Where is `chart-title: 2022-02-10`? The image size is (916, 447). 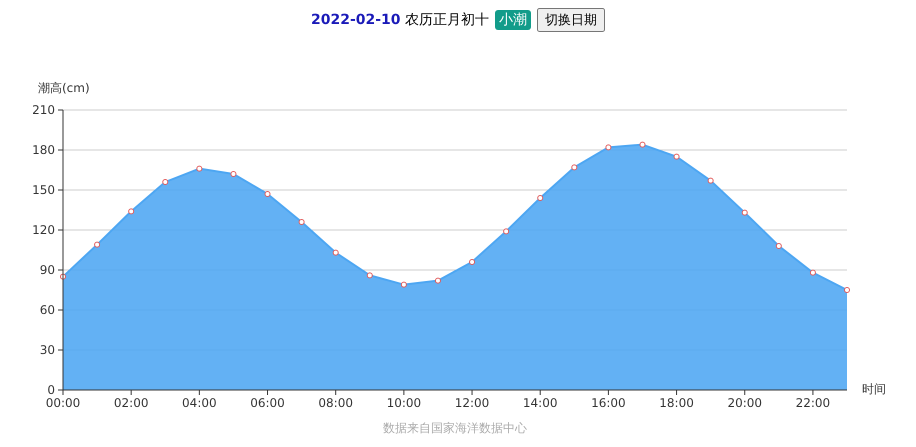
chart-title: 2022-02-10 is located at coordinates (355, 20).